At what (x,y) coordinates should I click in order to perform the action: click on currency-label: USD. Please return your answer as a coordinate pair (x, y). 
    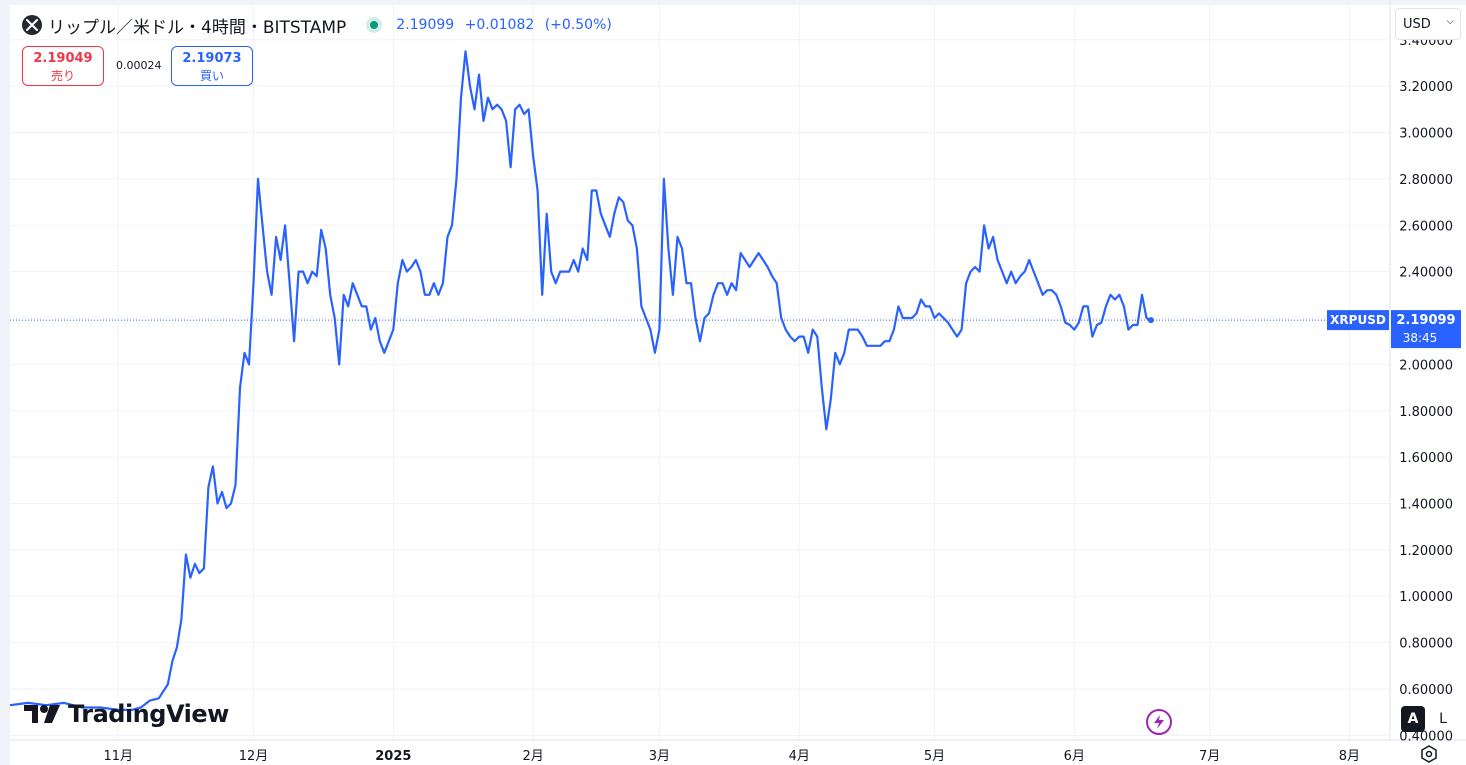
    Looking at the image, I should click on (1417, 24).